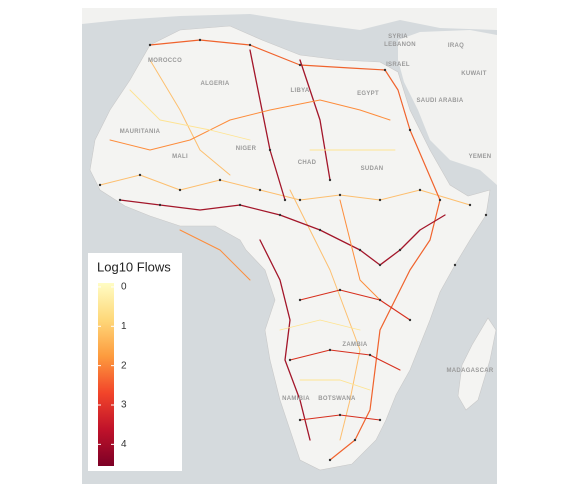  What do you see at coordinates (368, 94) in the screenshot?
I see `country-label: EGYPT` at bounding box center [368, 94].